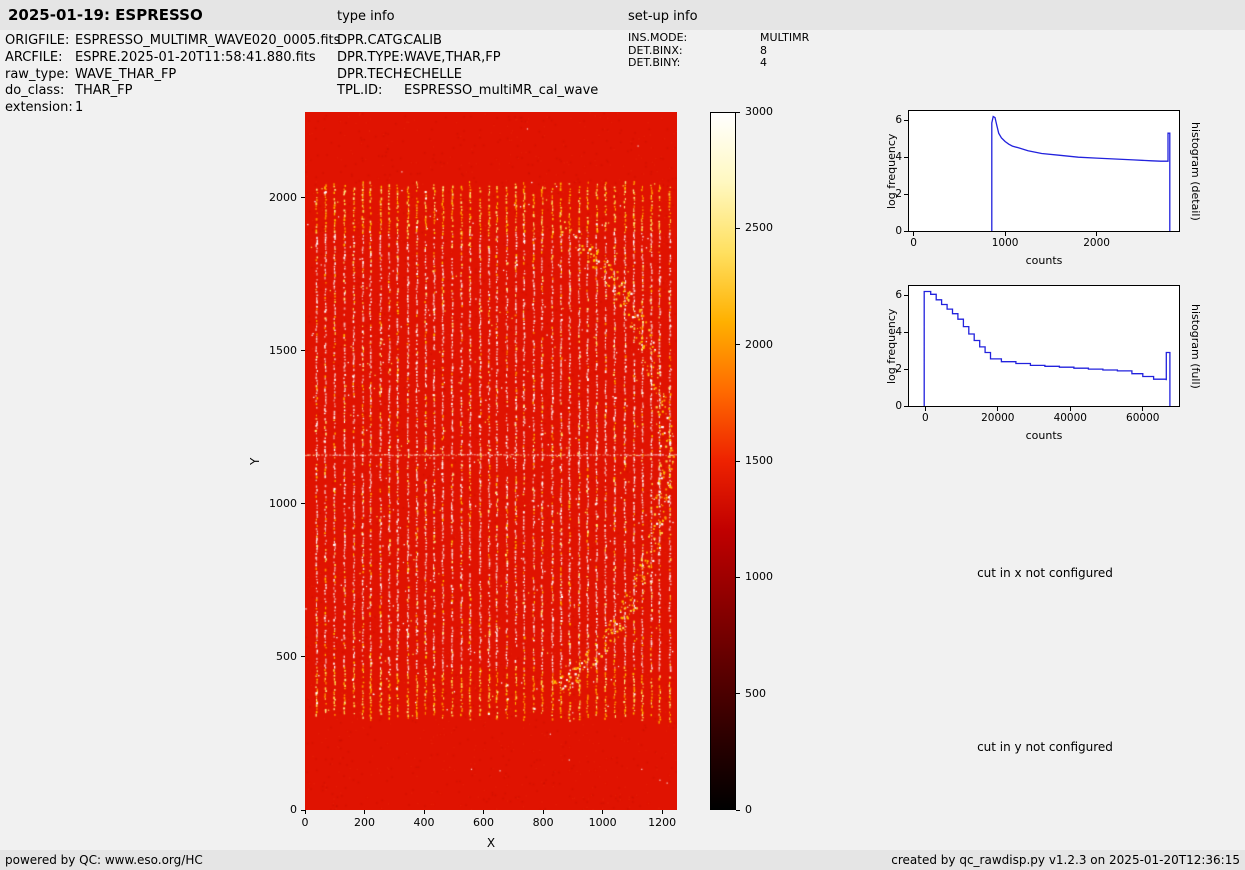 Image resolution: width=1245 pixels, height=870 pixels. I want to click on page-title: 2025-01-19: ESPRESSO, so click(105, 15).